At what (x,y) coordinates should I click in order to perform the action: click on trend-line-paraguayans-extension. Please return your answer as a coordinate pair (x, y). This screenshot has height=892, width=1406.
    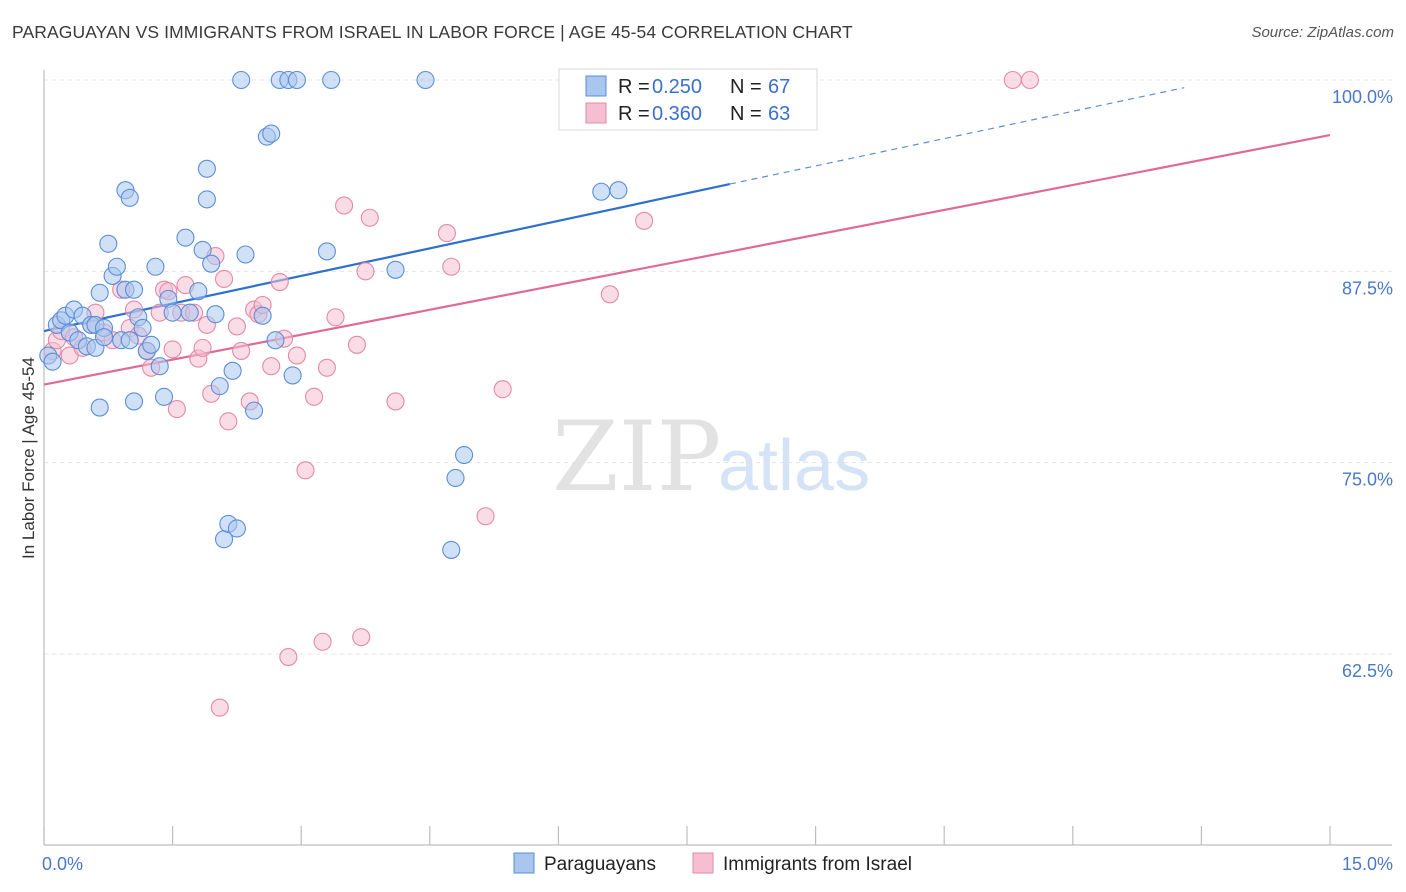
    Looking at the image, I should click on (957, 136).